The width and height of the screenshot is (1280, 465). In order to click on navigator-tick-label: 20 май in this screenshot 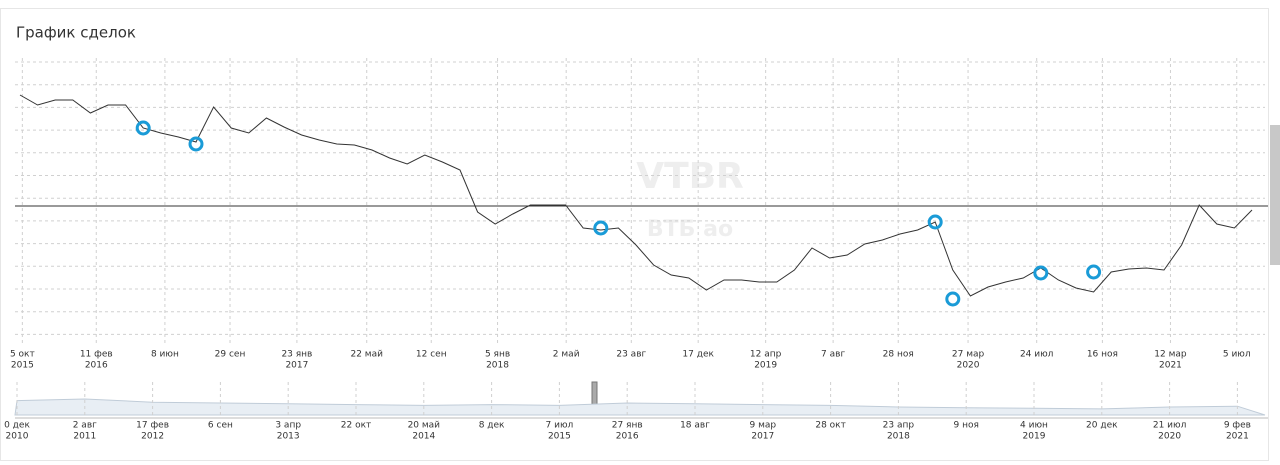, I will do `click(424, 426)`.